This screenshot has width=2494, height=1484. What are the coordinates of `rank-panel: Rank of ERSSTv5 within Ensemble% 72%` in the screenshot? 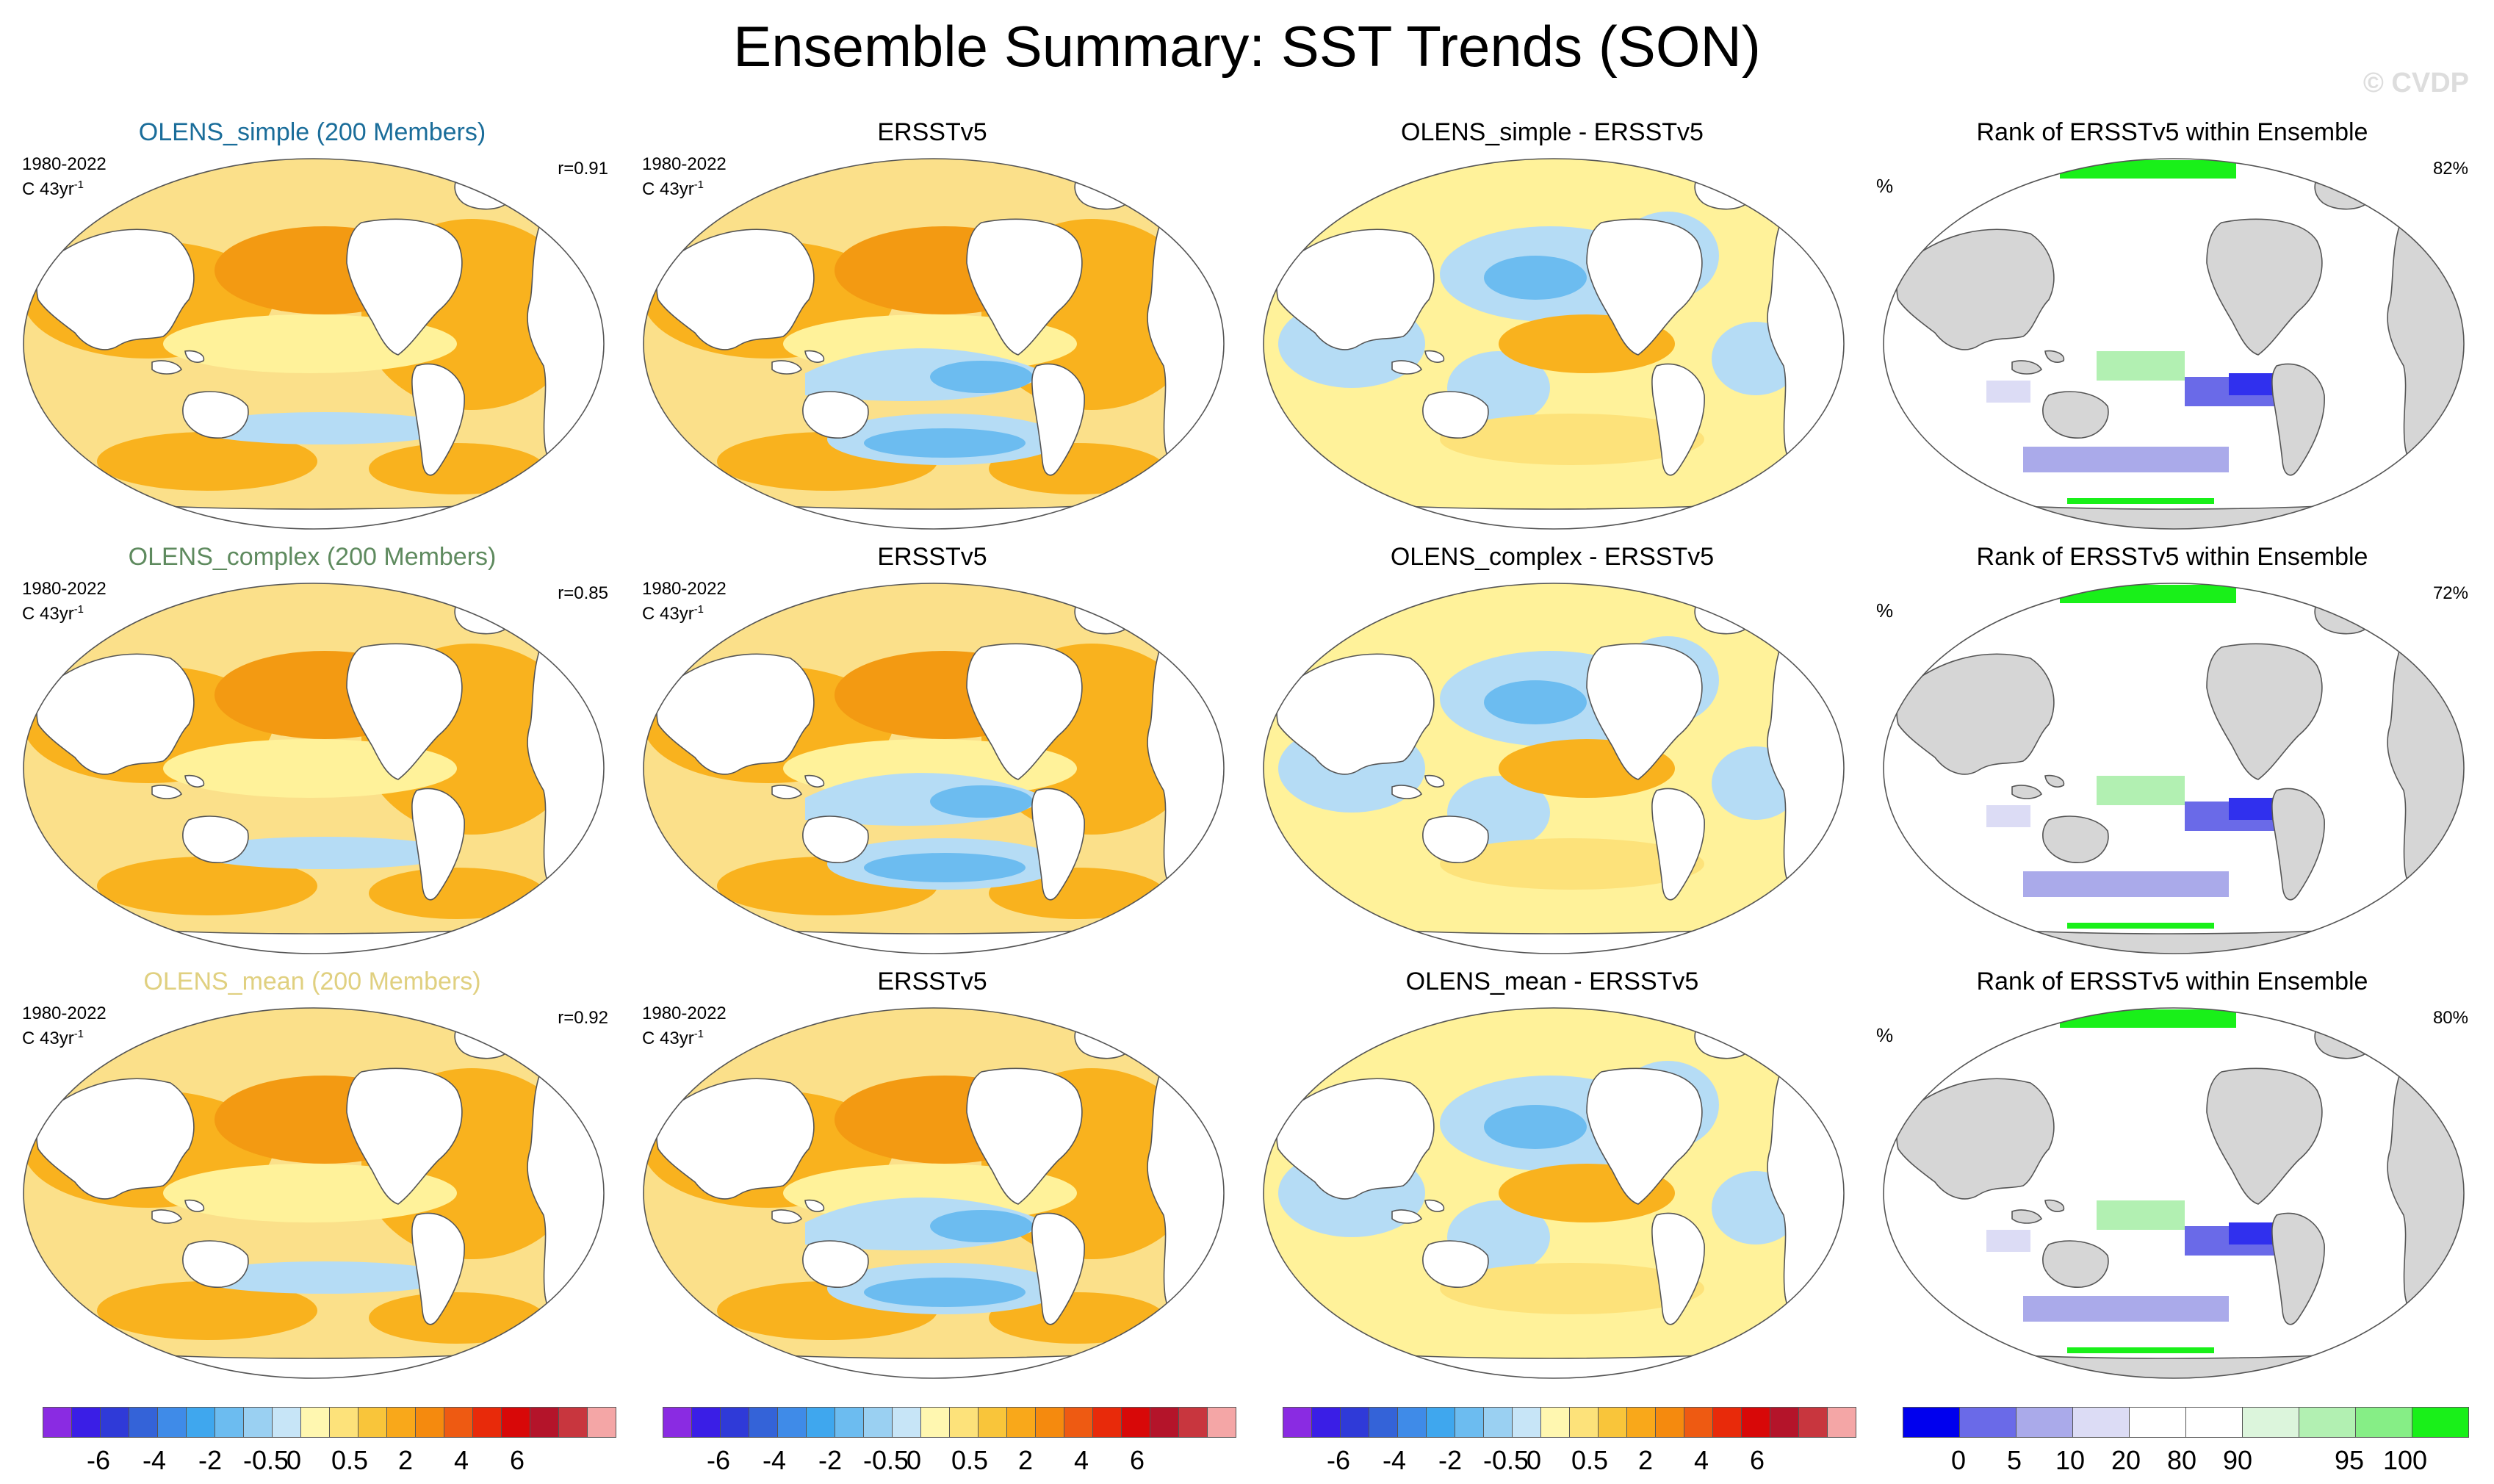 It's located at (2172, 753).